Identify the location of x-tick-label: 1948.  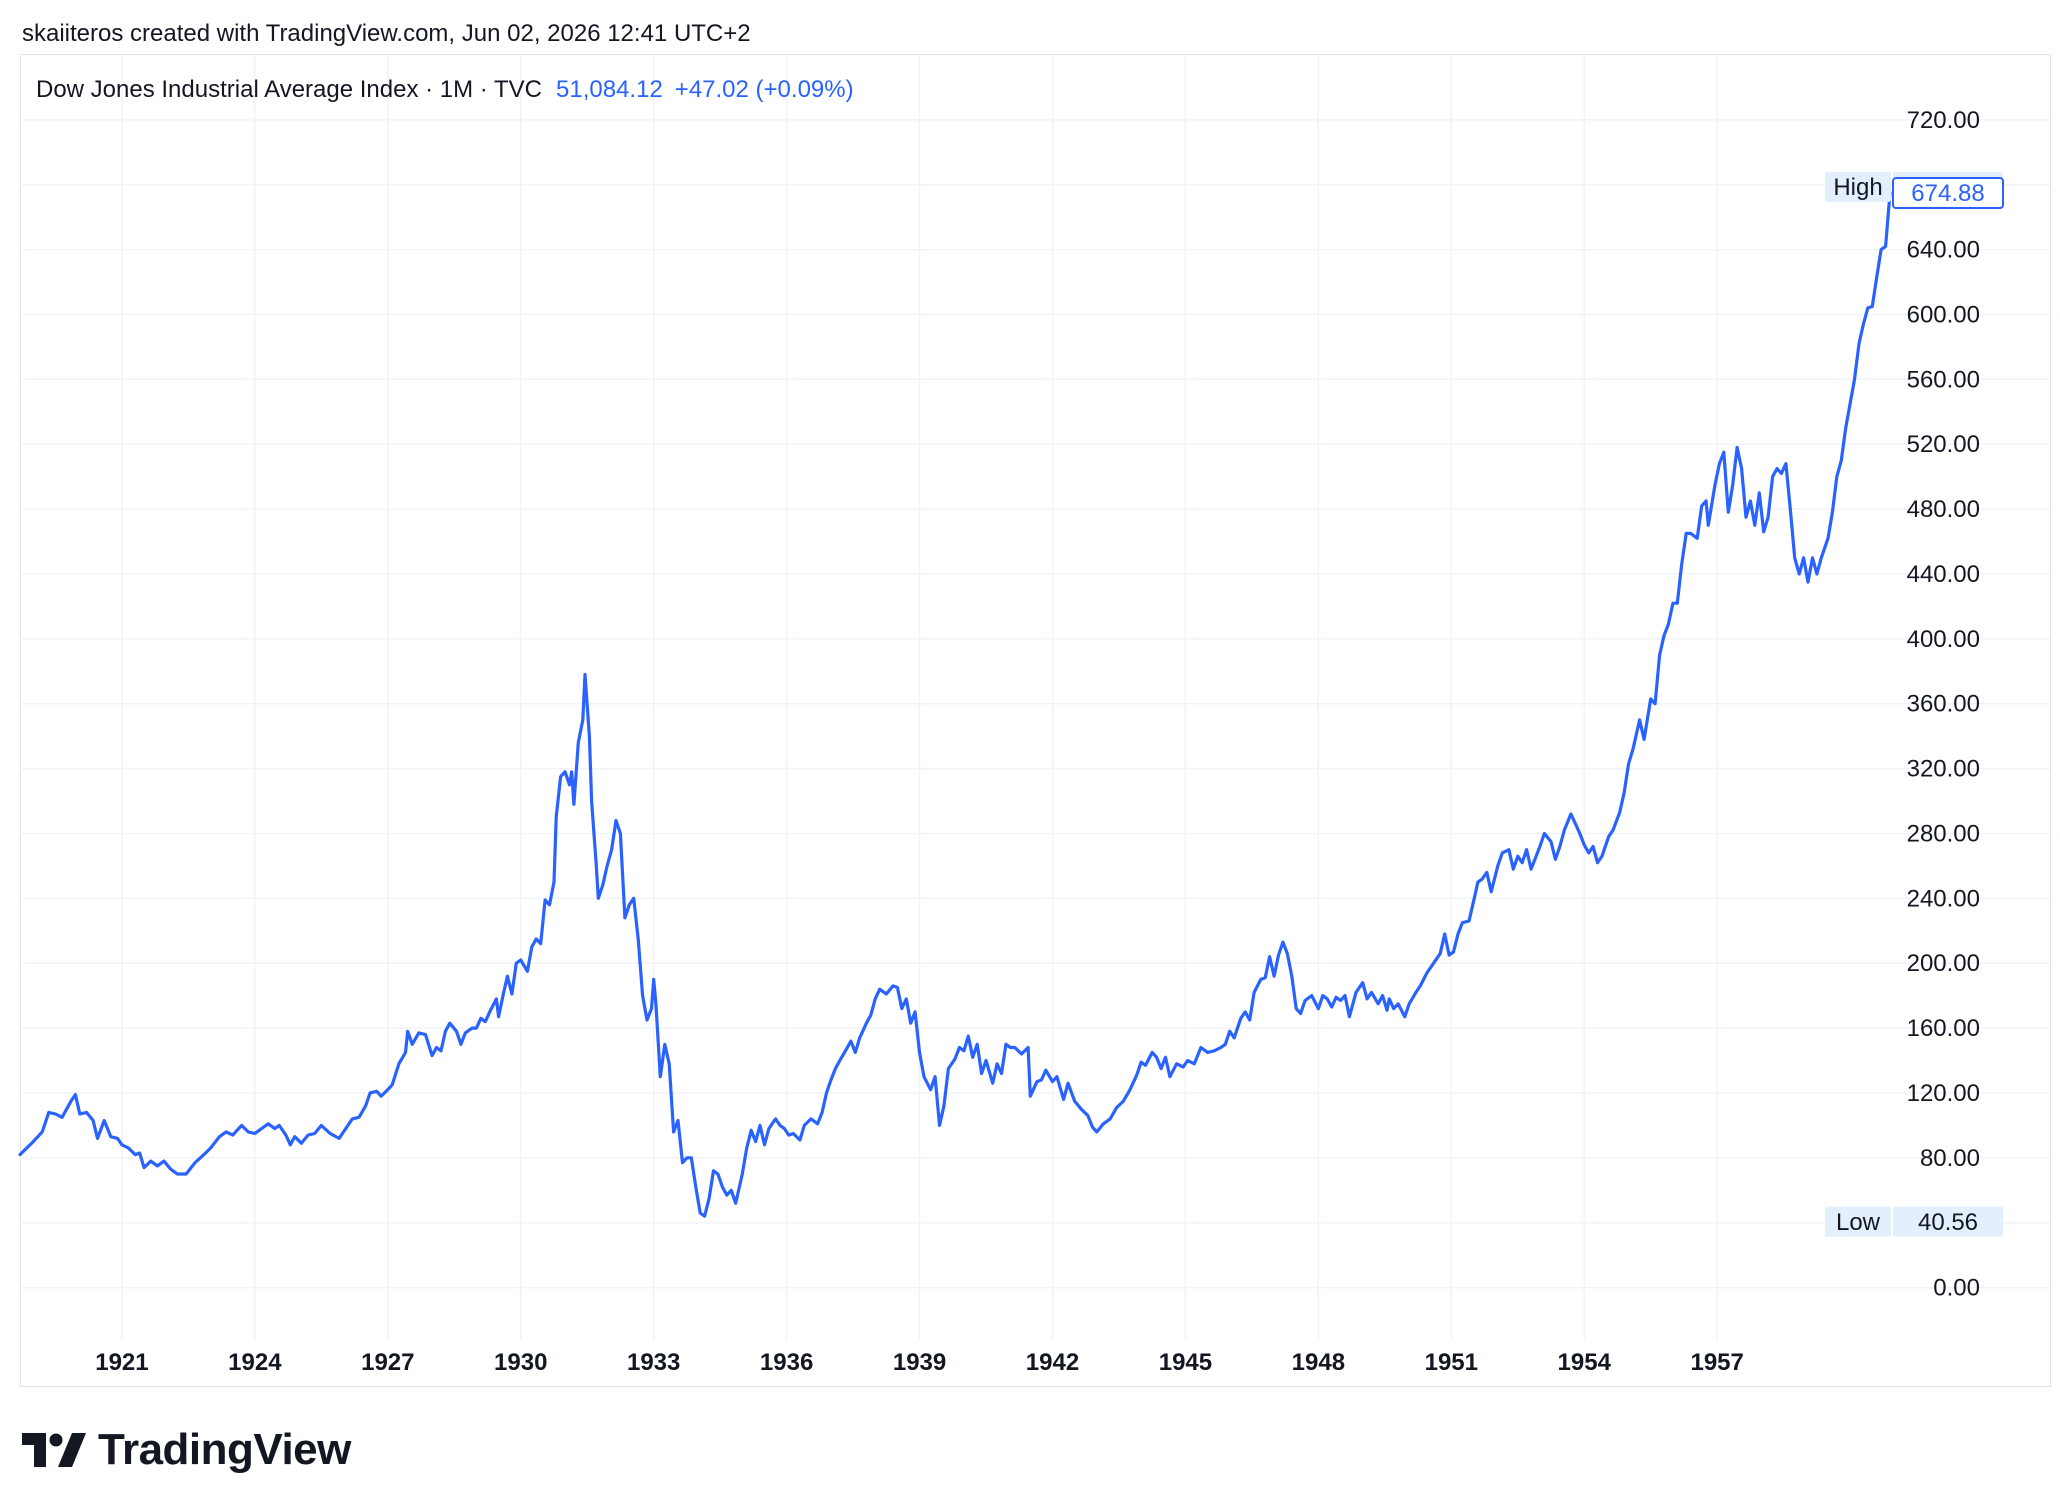
(1318, 1362).